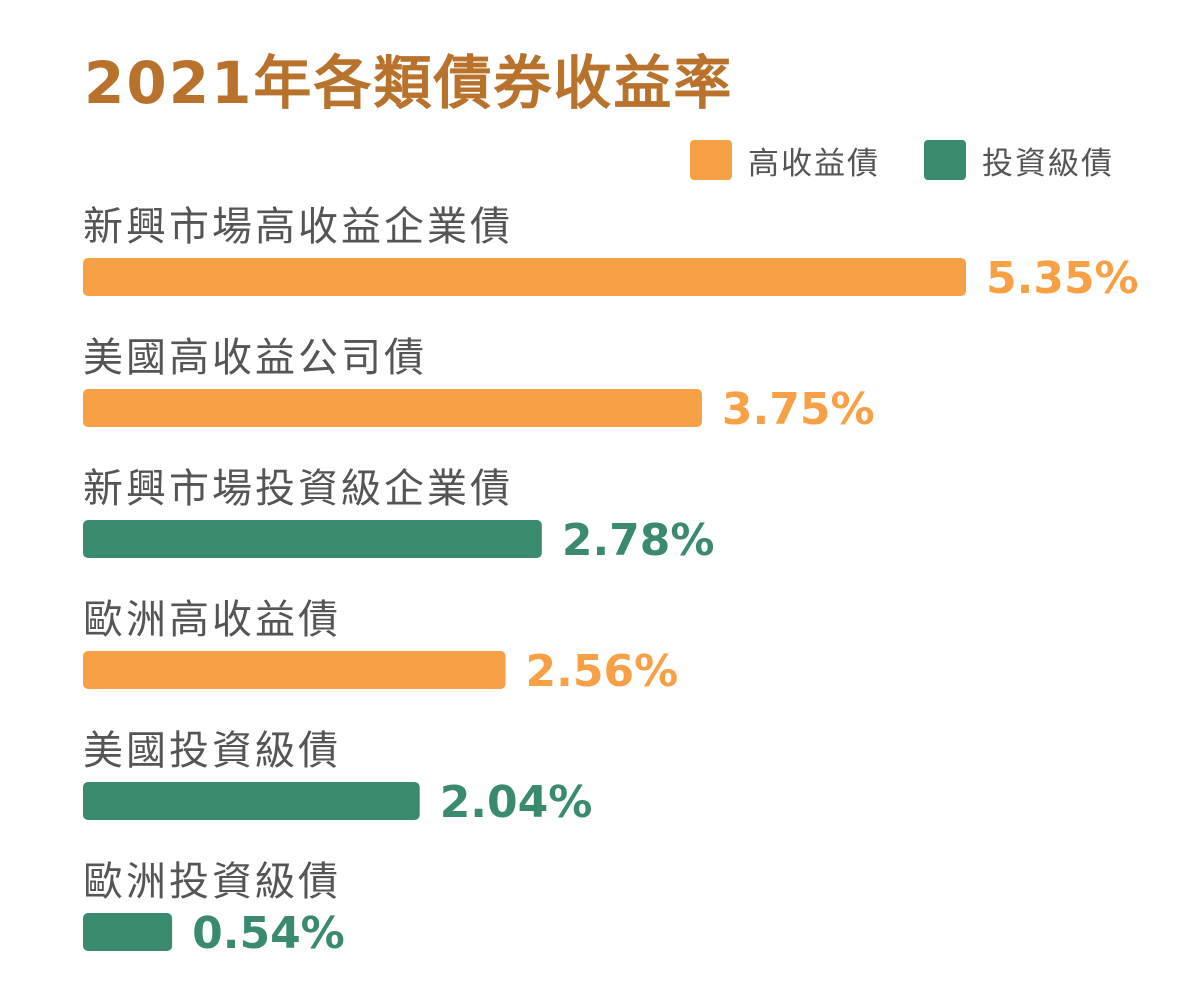 The width and height of the screenshot is (1201, 1001). Describe the element at coordinates (902, 160) in the screenshot. I see `legend: 高收益債 投資級債` at that location.